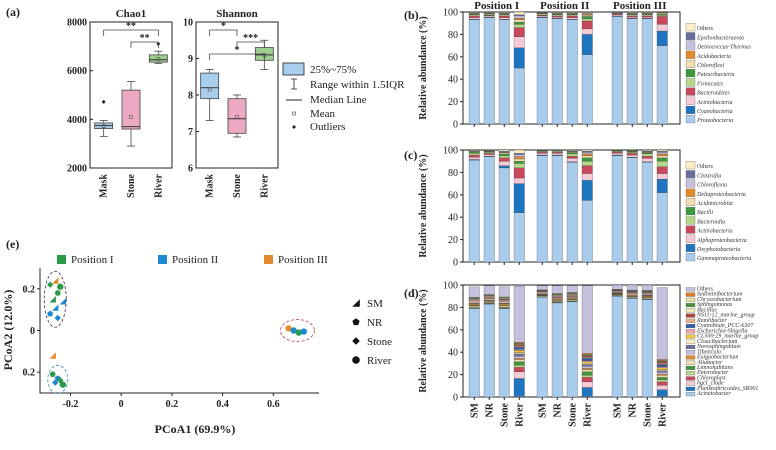 This screenshot has height=450, width=776. What do you see at coordinates (714, 121) in the screenshot?
I see `legend-label: Proteobacteria` at bounding box center [714, 121].